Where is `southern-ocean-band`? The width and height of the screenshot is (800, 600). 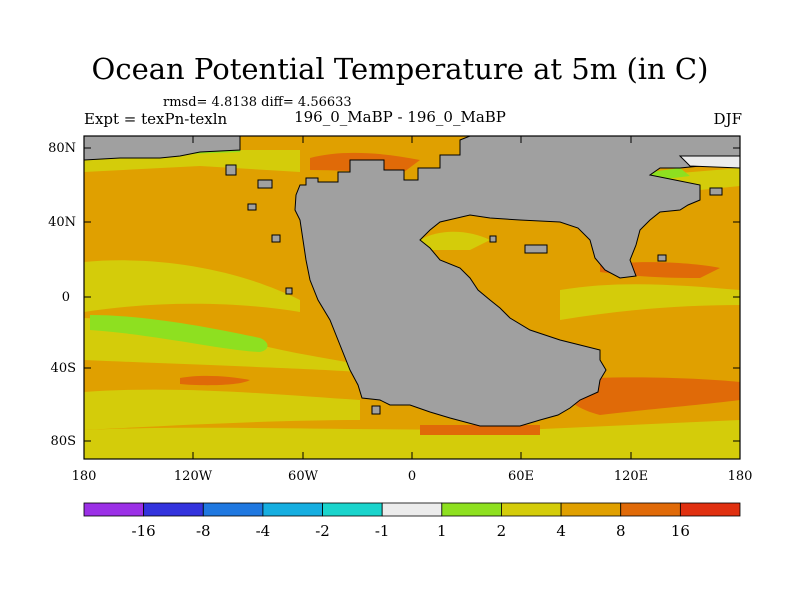 southern-ocean-band is located at coordinates (222, 409).